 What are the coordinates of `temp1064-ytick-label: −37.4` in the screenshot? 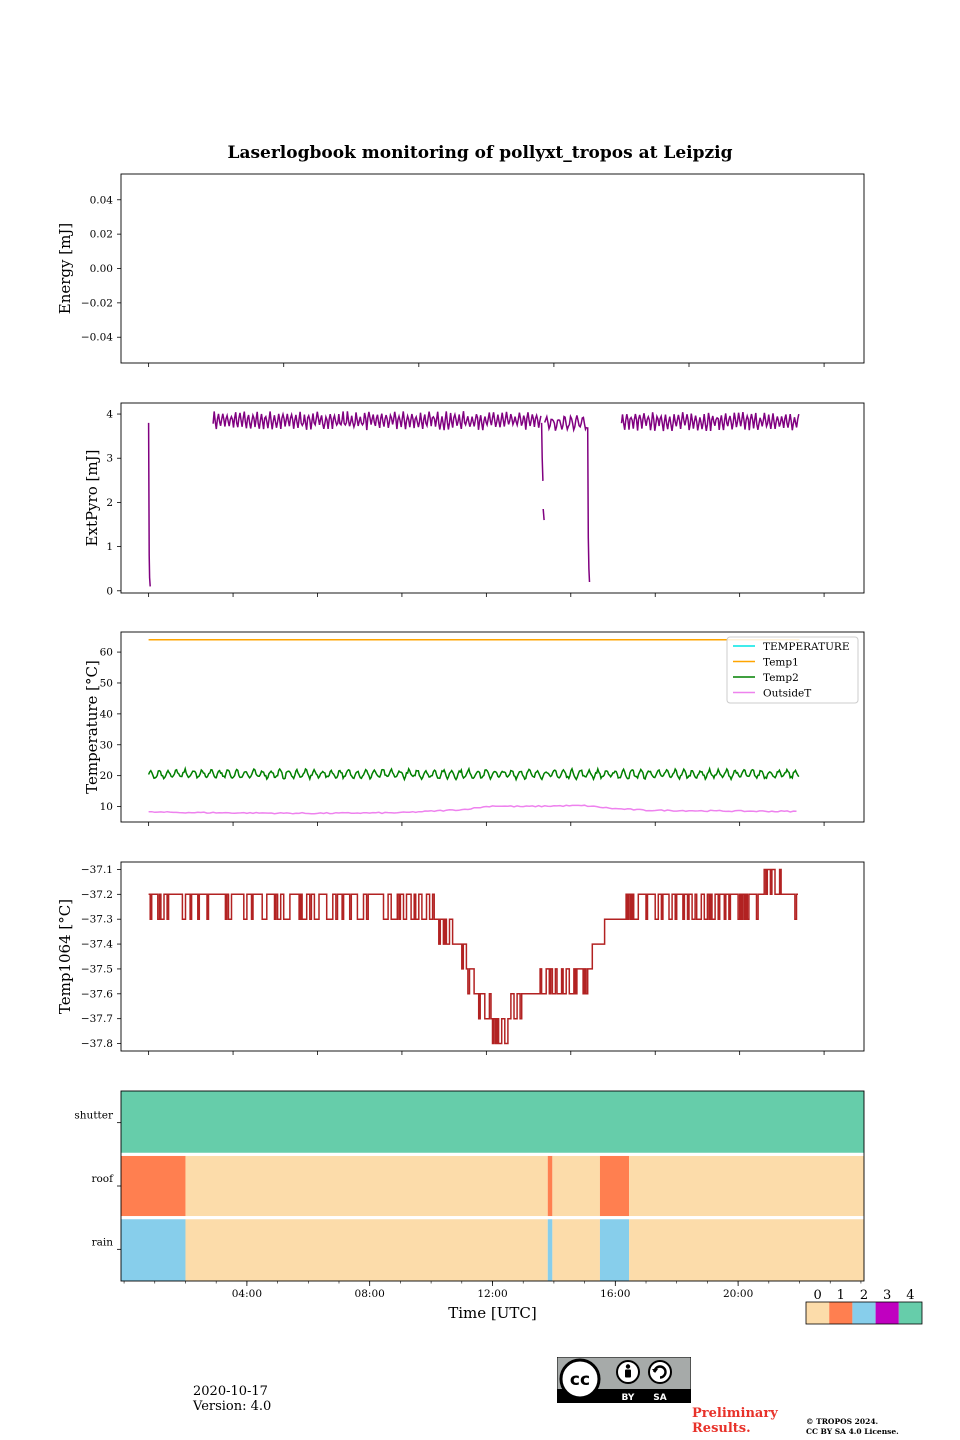 It's located at (97, 945).